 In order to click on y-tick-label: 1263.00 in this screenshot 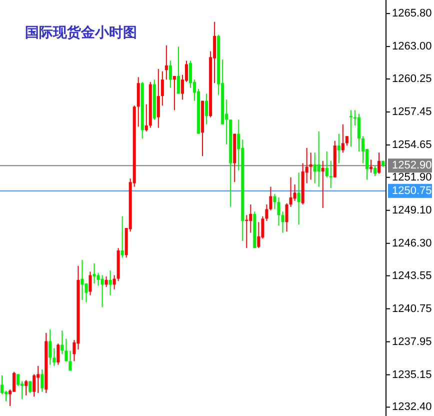, I will do `click(412, 46)`.